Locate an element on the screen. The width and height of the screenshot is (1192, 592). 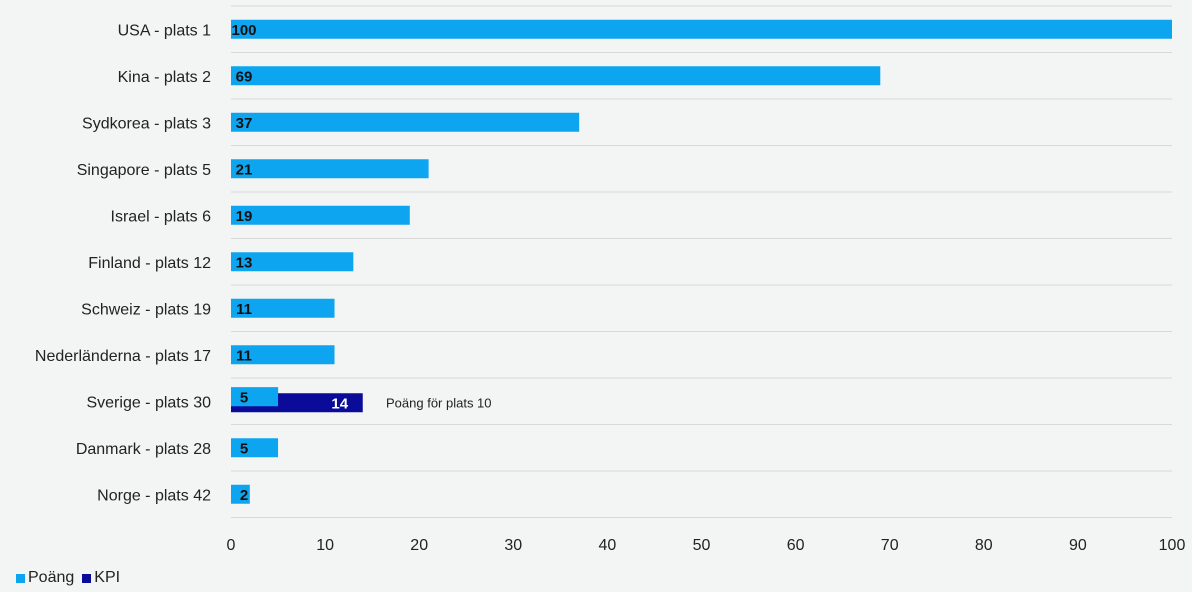
data-label-poang-finland-plats-12: 13 is located at coordinates (244, 262).